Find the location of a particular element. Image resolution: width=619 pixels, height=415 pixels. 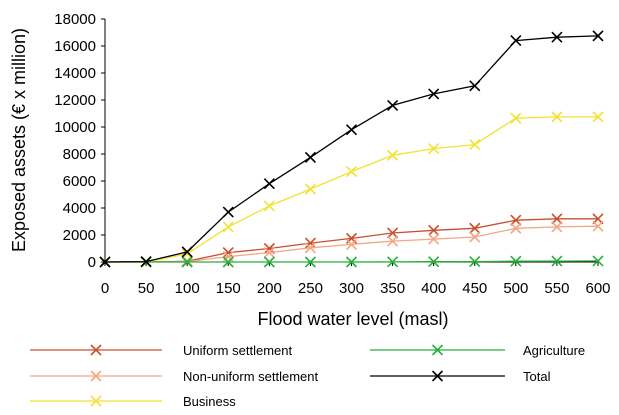

x-tick-label: 50 is located at coordinates (146, 288).